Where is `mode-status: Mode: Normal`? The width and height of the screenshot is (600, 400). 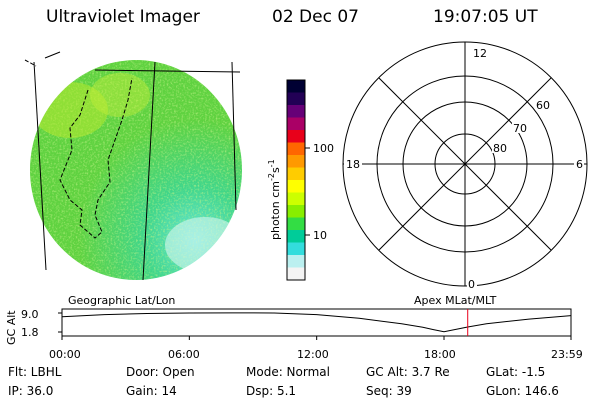
mode-status: Mode: Normal is located at coordinates (288, 372).